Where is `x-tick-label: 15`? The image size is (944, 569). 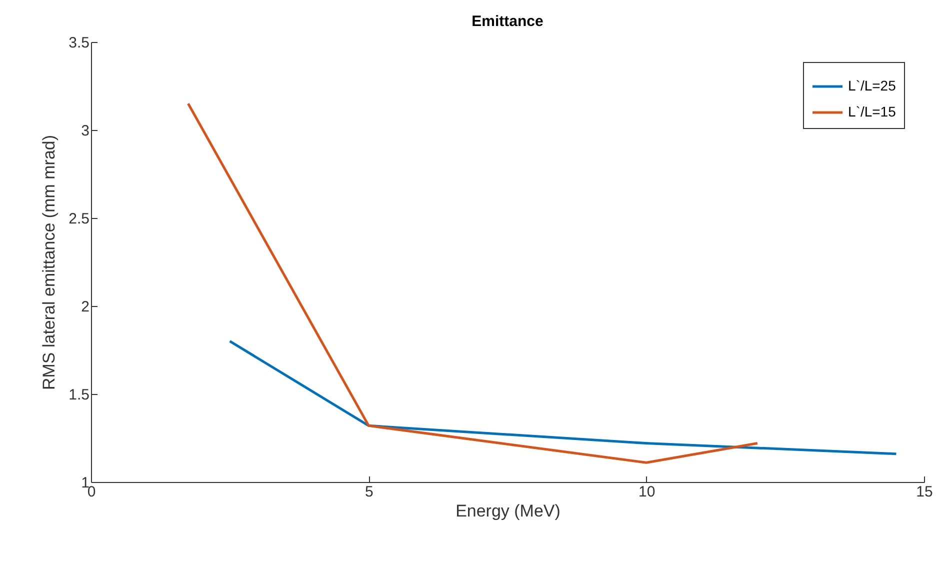
x-tick-label: 15 is located at coordinates (924, 492).